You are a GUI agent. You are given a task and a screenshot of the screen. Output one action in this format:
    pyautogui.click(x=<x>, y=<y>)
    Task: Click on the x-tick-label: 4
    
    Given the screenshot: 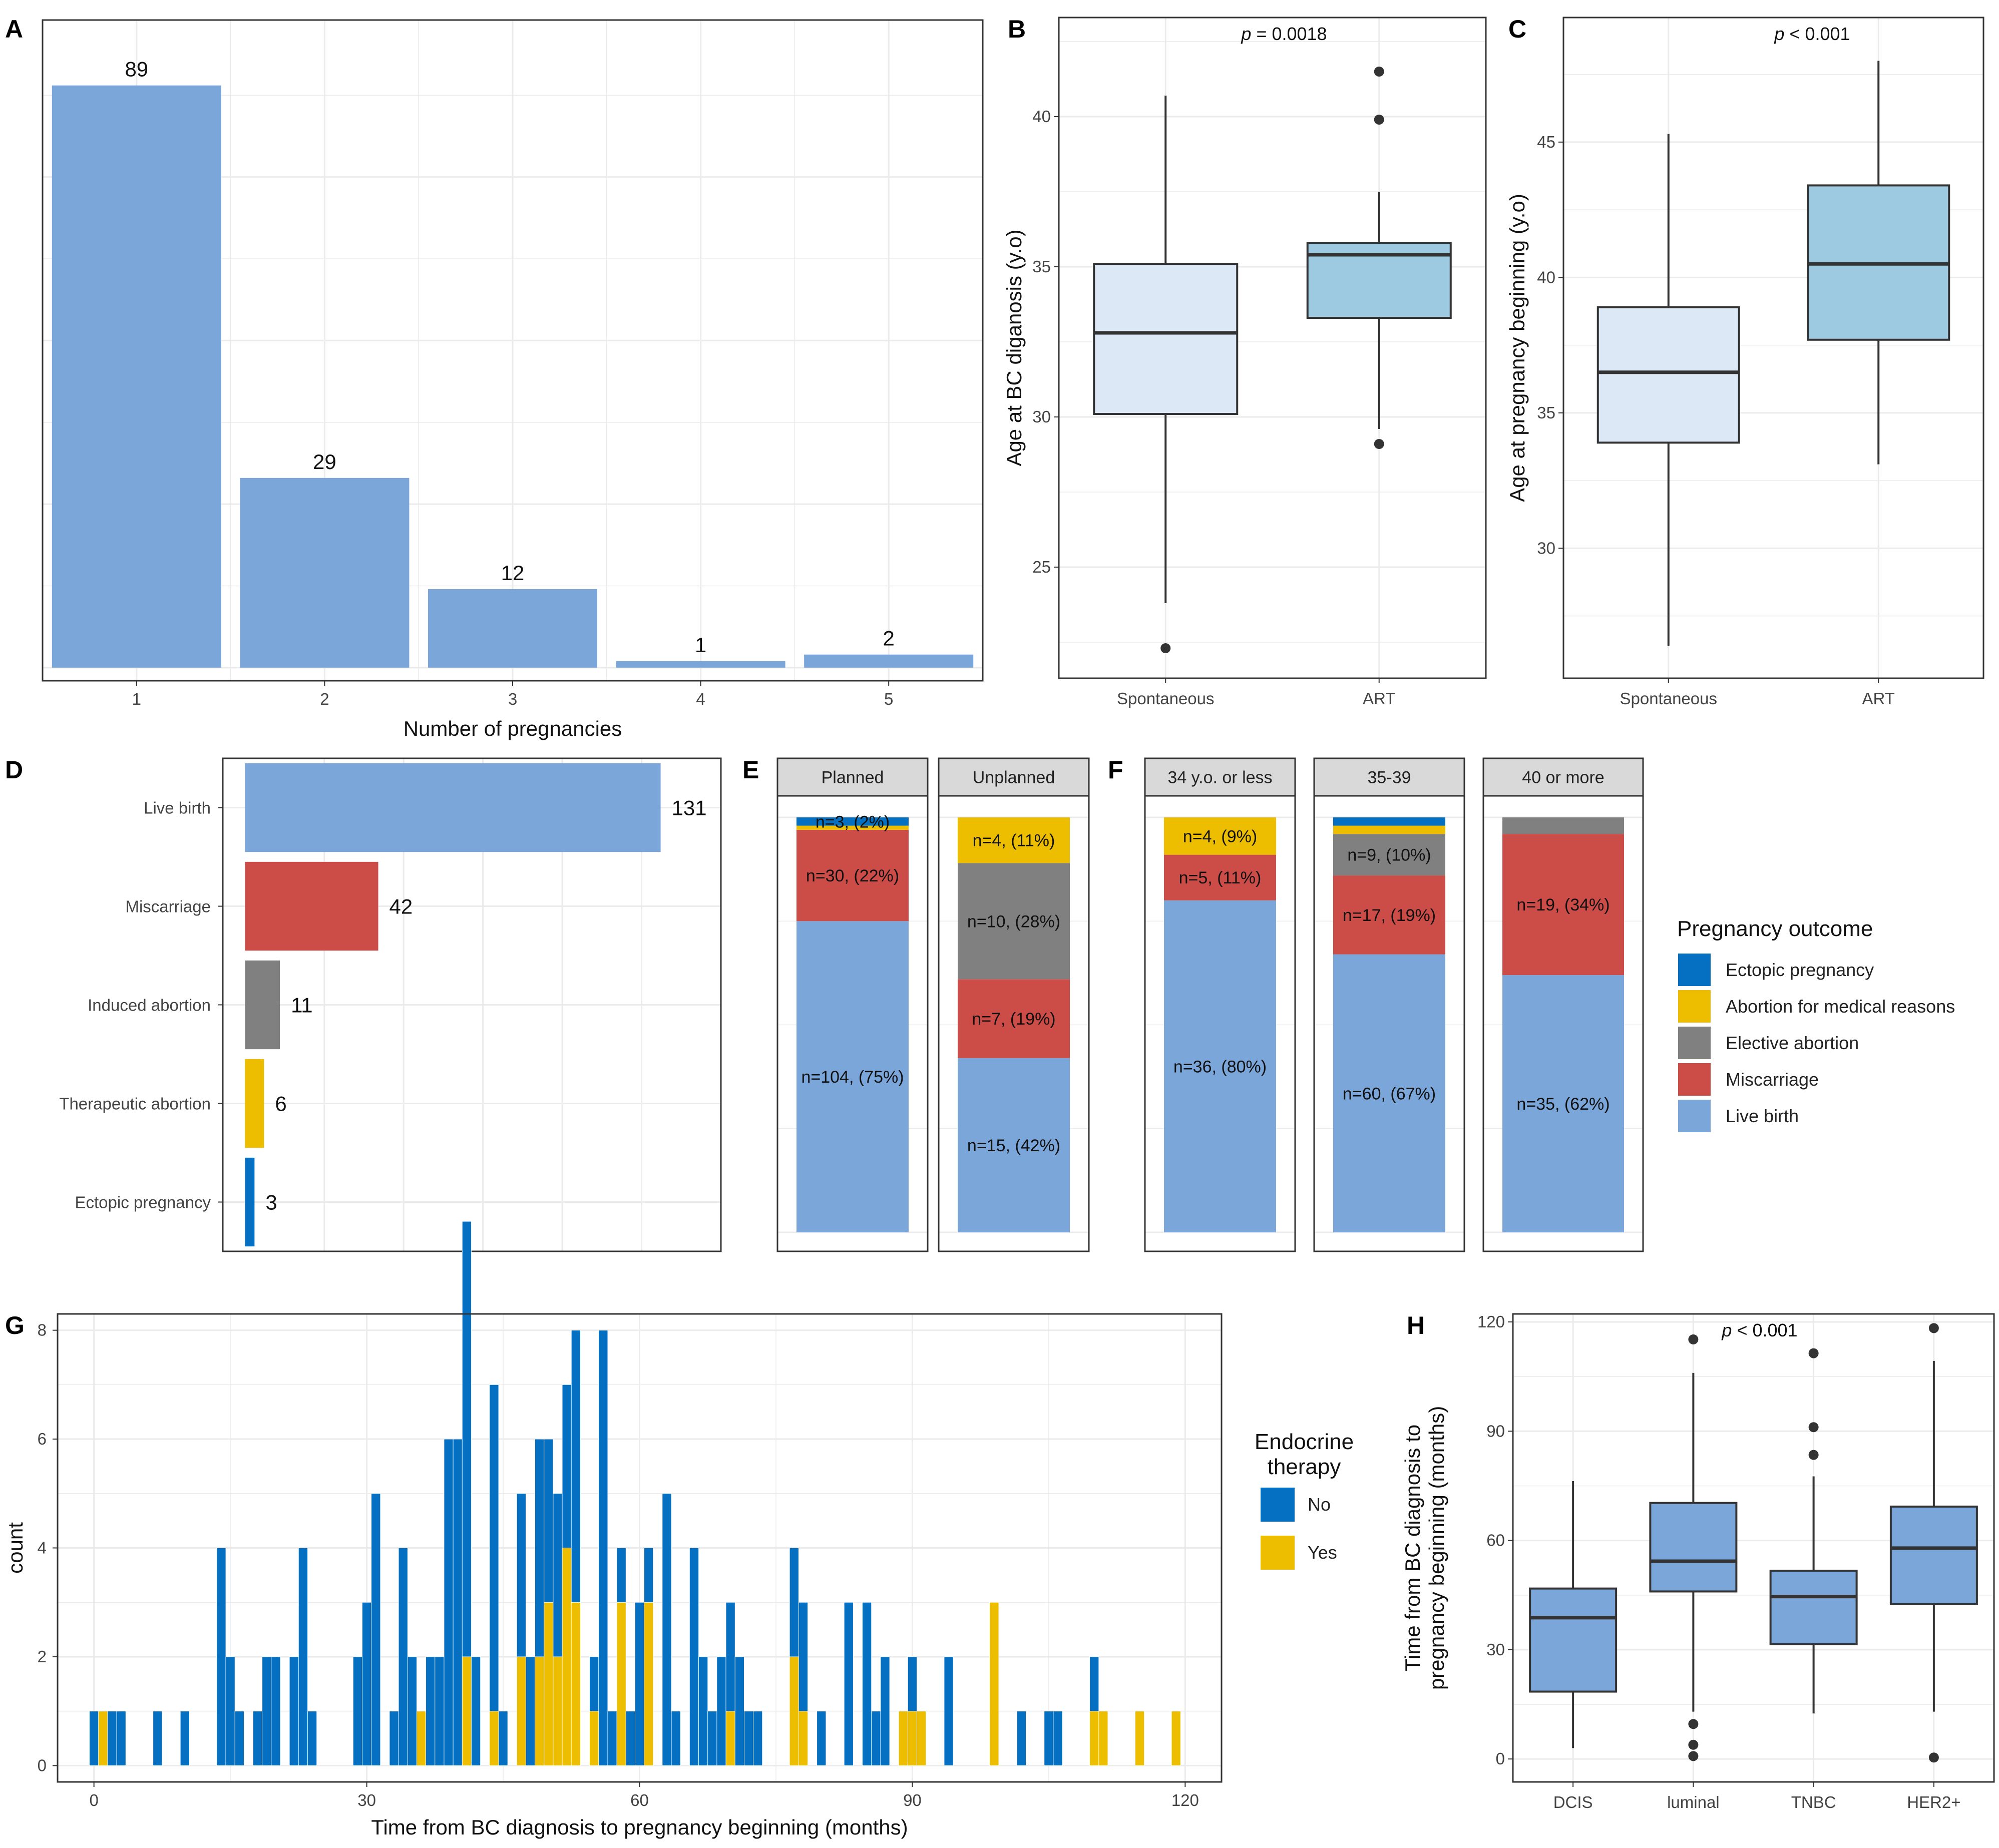 What is the action you would take?
    pyautogui.click(x=700, y=699)
    